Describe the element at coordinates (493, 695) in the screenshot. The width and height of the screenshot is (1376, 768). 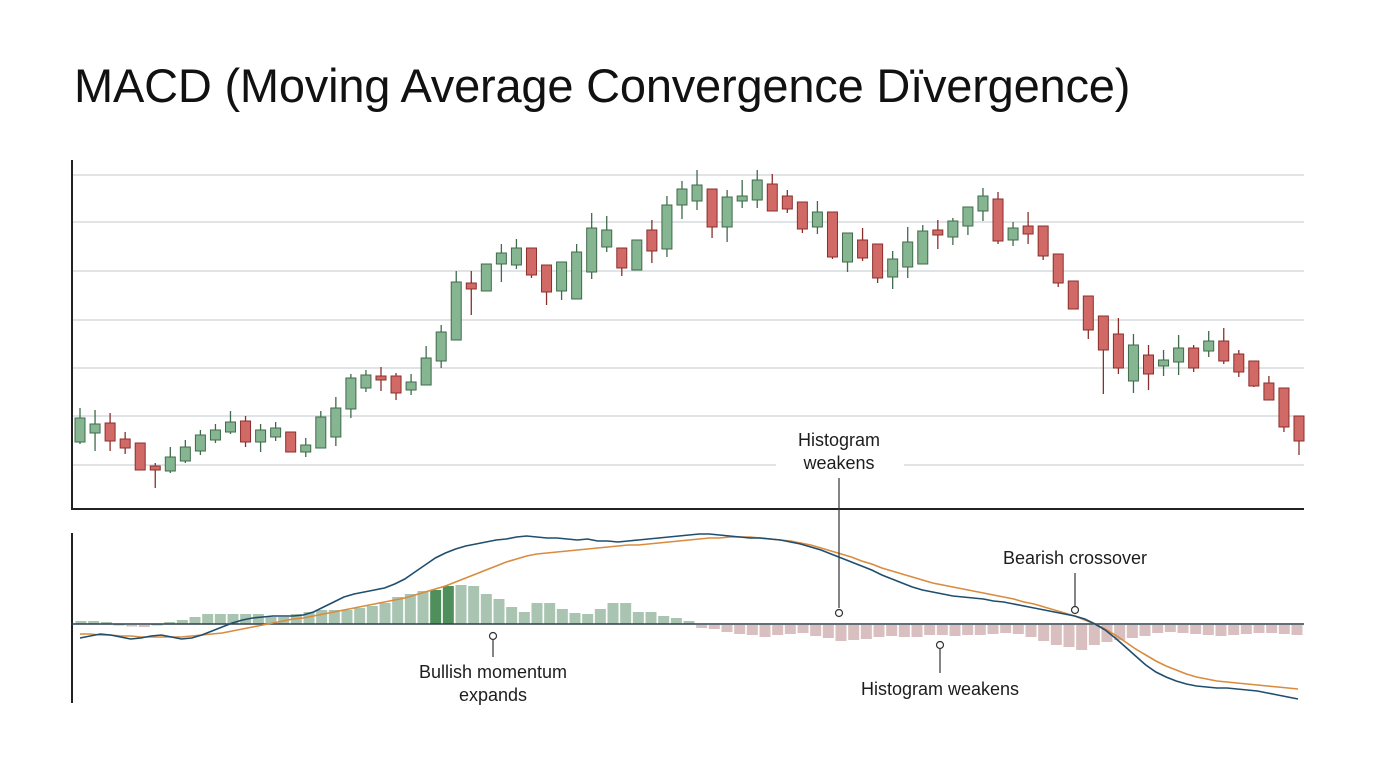
I see `annotation-text: expands` at that location.